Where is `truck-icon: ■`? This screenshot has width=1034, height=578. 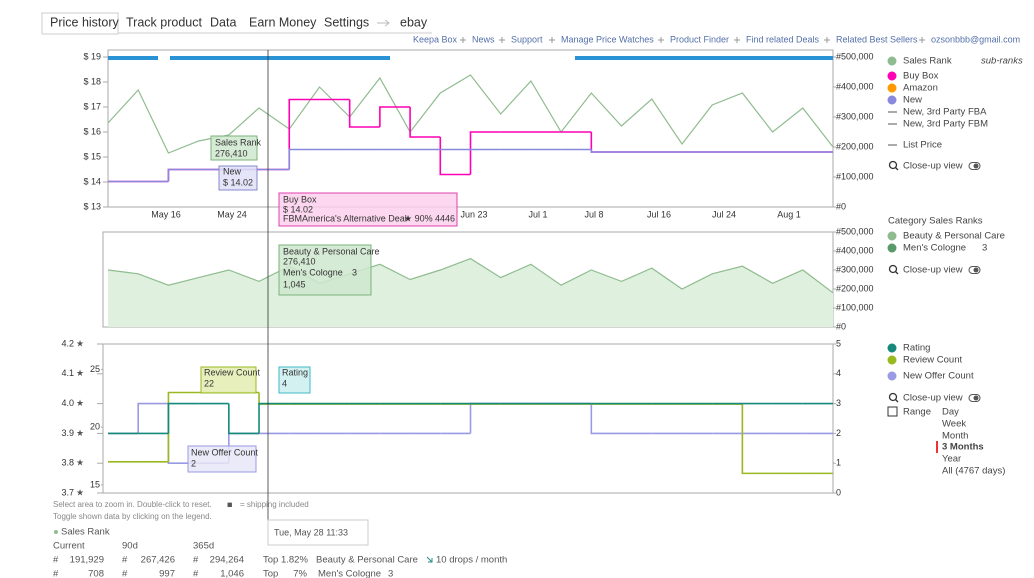 truck-icon: ■ is located at coordinates (229, 504).